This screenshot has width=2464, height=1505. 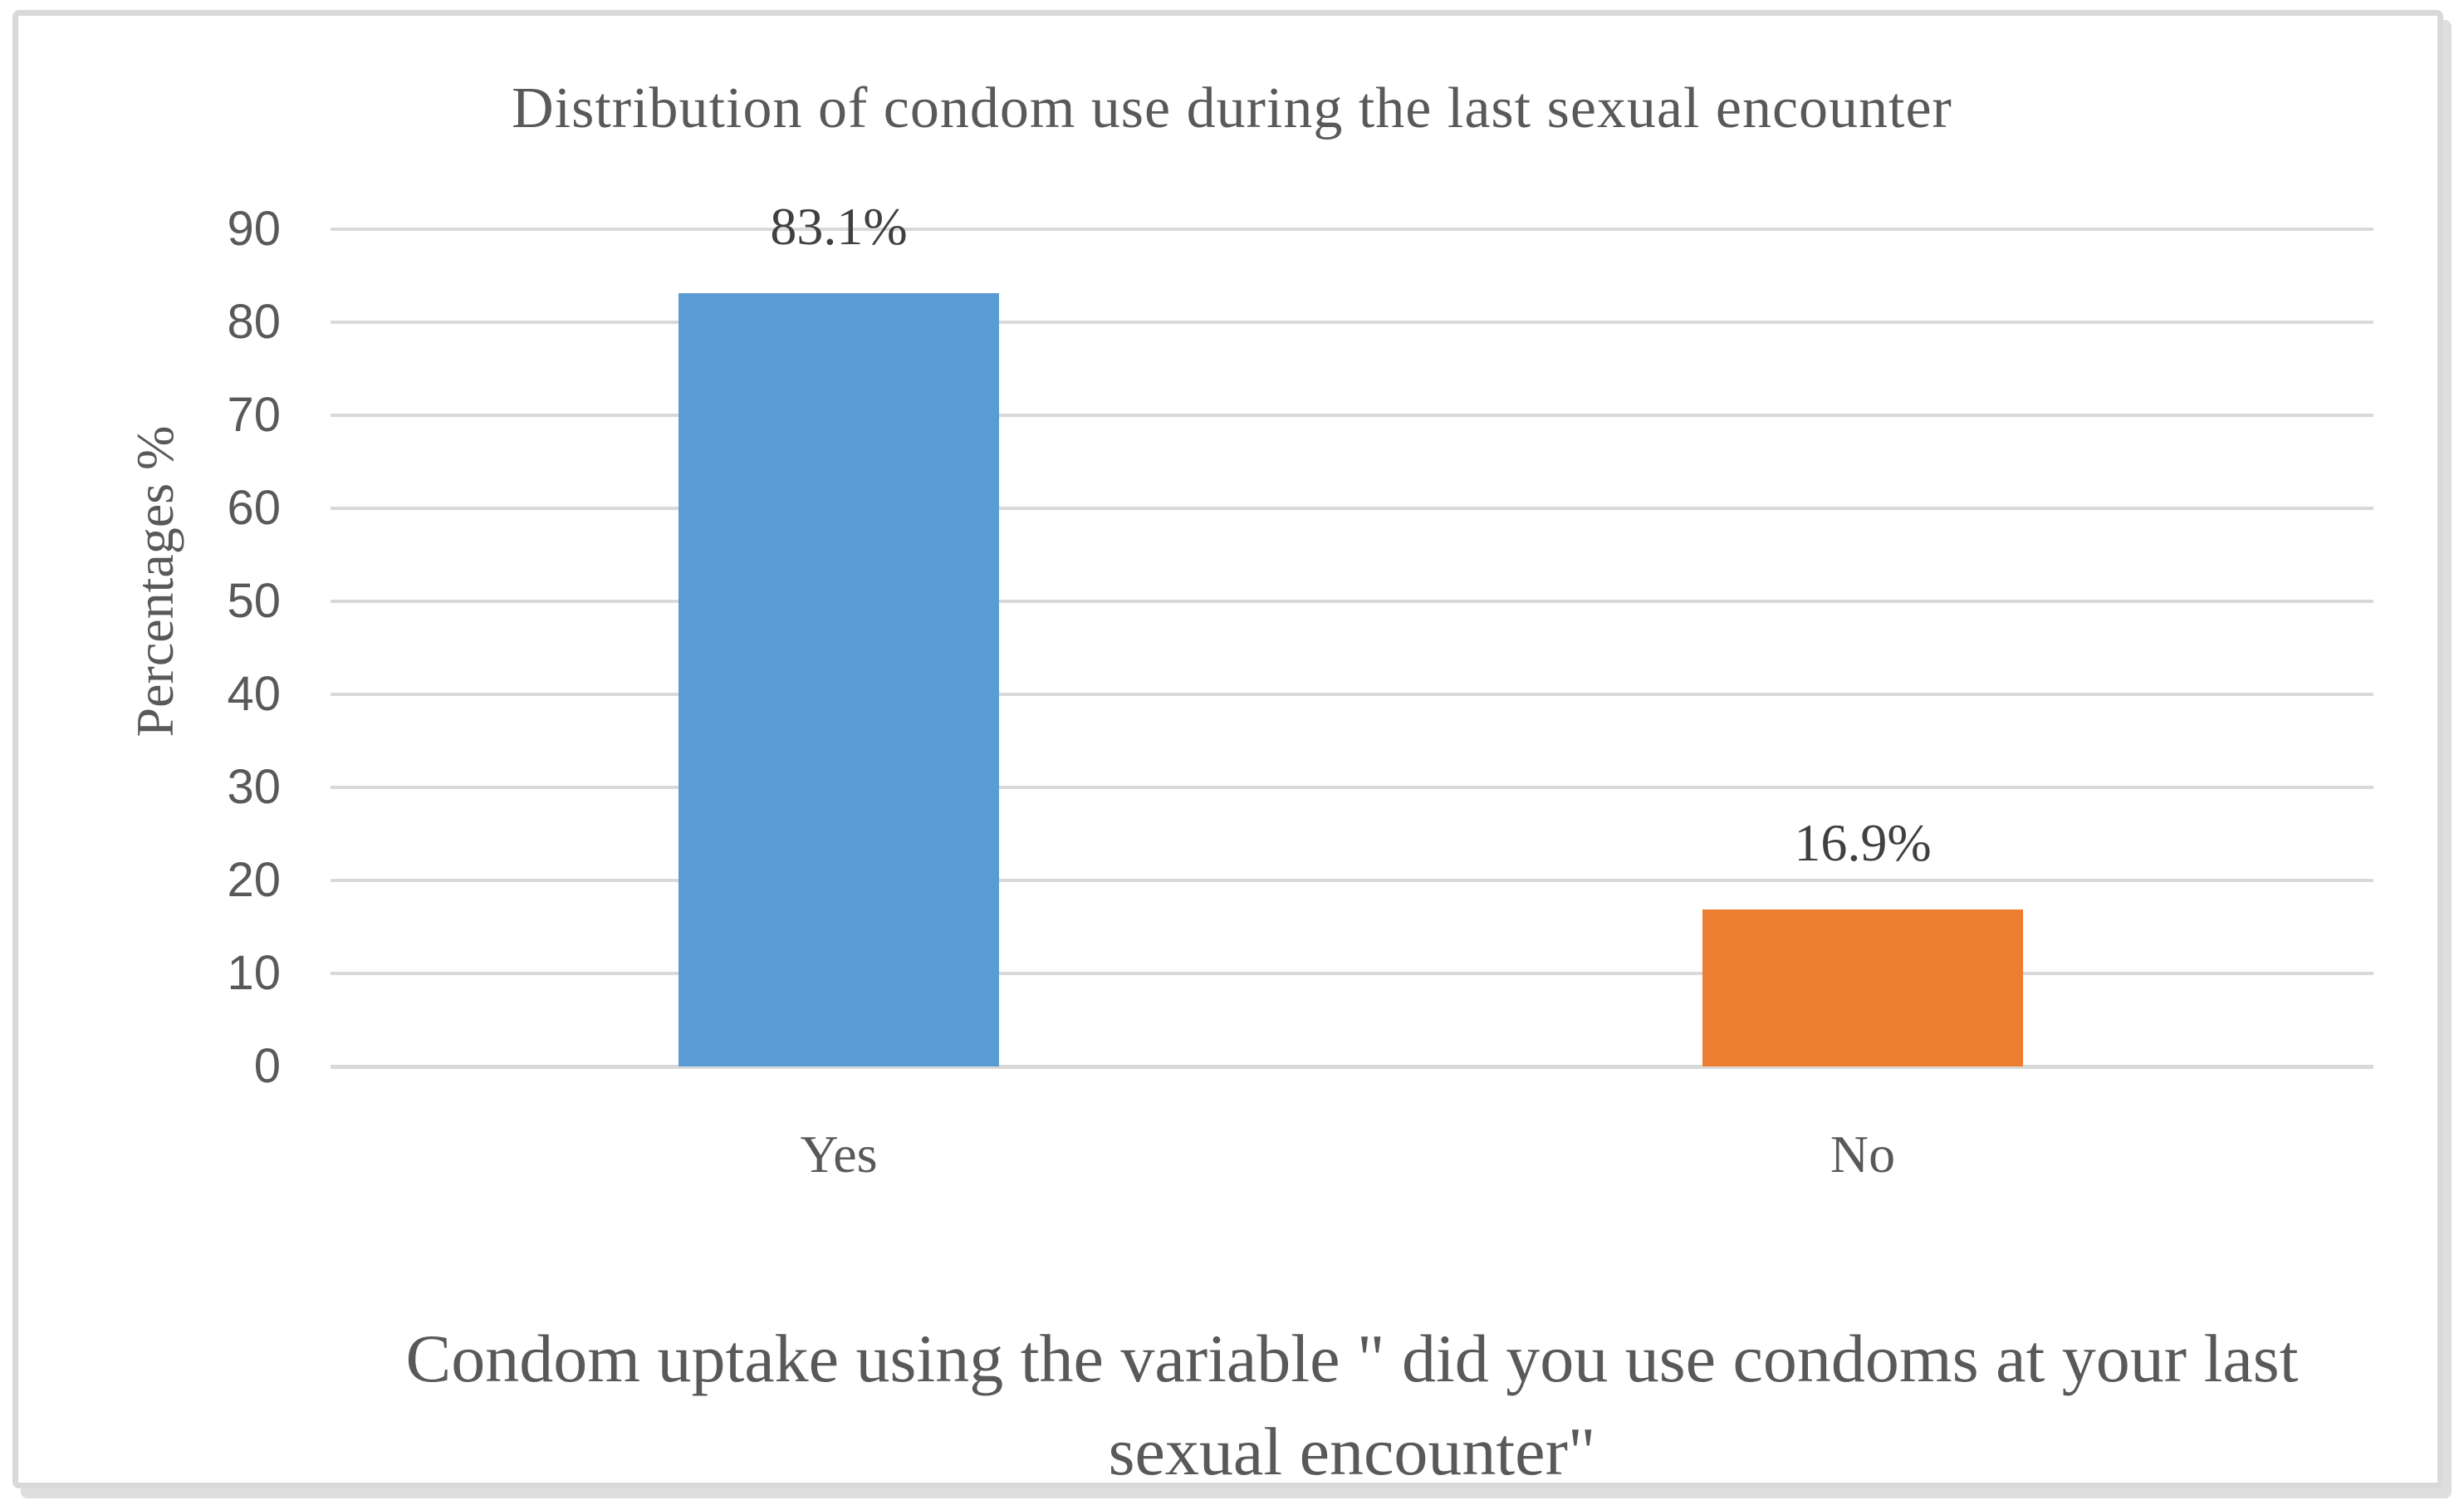 What do you see at coordinates (839, 226) in the screenshot?
I see `data-label-yes: 83.1%` at bounding box center [839, 226].